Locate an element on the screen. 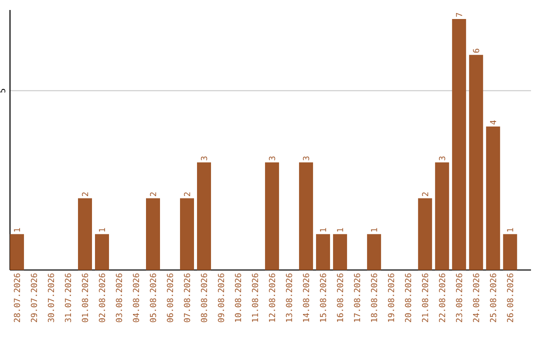 Image resolution: width=540 pixels, height=340 pixels. x-tick-label: 03.08.2026 is located at coordinates (119, 297).